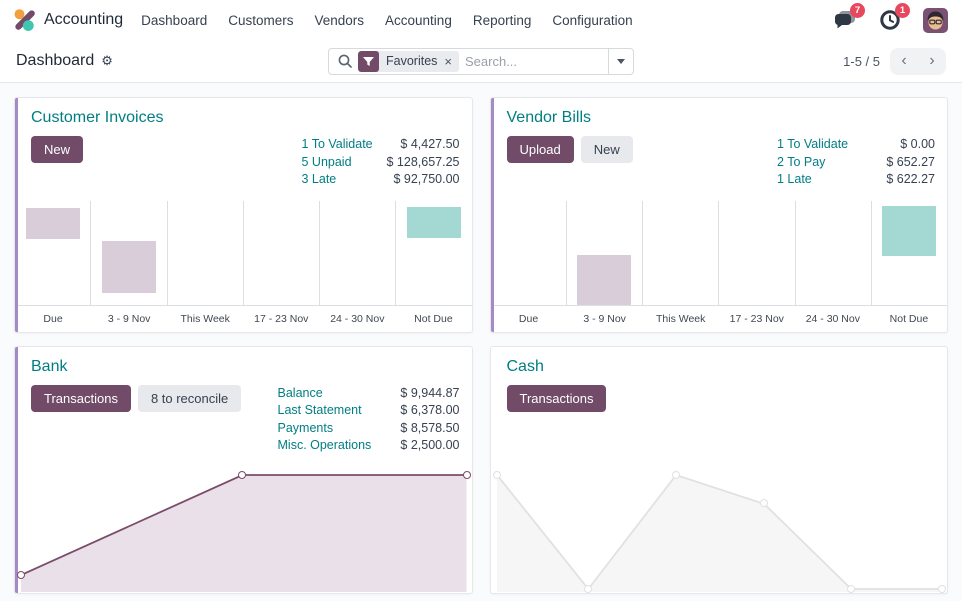 Image resolution: width=962 pixels, height=601 pixels. What do you see at coordinates (368, 61) in the screenshot?
I see `filter-funnel-icon` at bounding box center [368, 61].